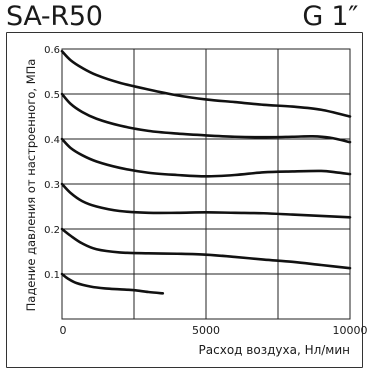  What do you see at coordinates (350, 330) in the screenshot?
I see `x-tick-label: 10000` at bounding box center [350, 330].